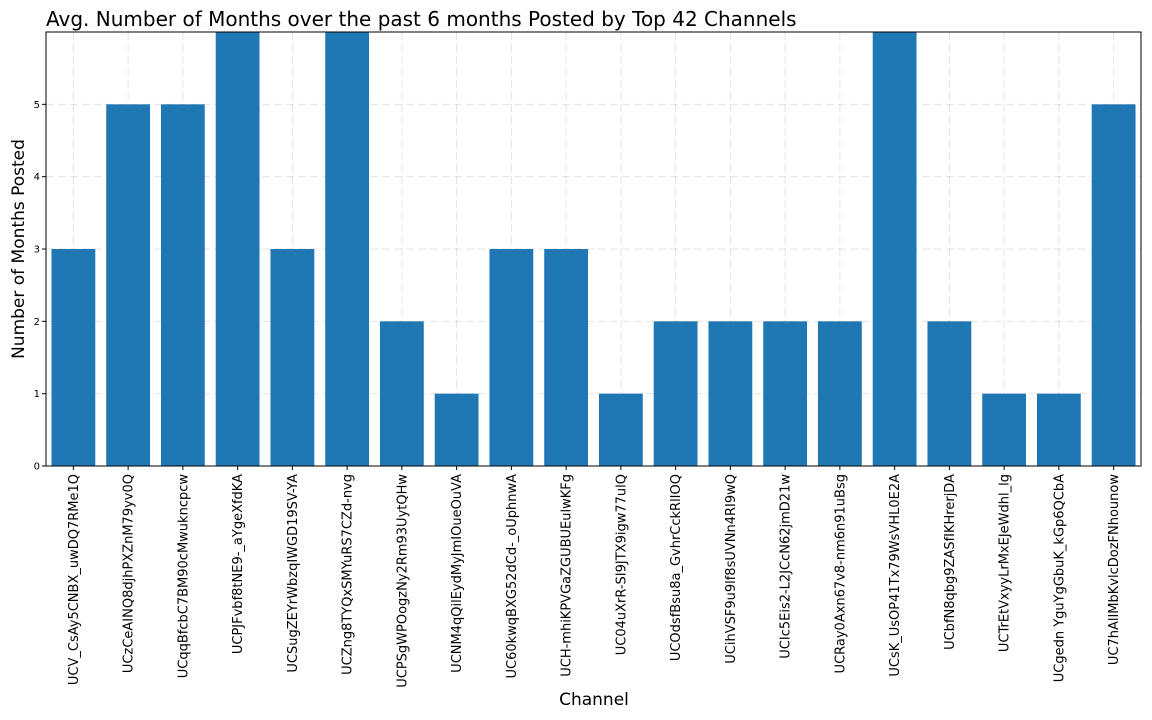  Describe the element at coordinates (1114, 570) in the screenshot. I see `x-tick-label: UC7hAlIMbKvlcDozFNhounow` at that location.